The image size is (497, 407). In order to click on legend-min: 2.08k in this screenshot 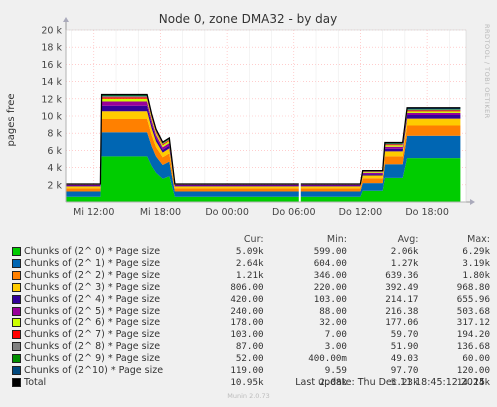, I will do `click(333, 382)`.